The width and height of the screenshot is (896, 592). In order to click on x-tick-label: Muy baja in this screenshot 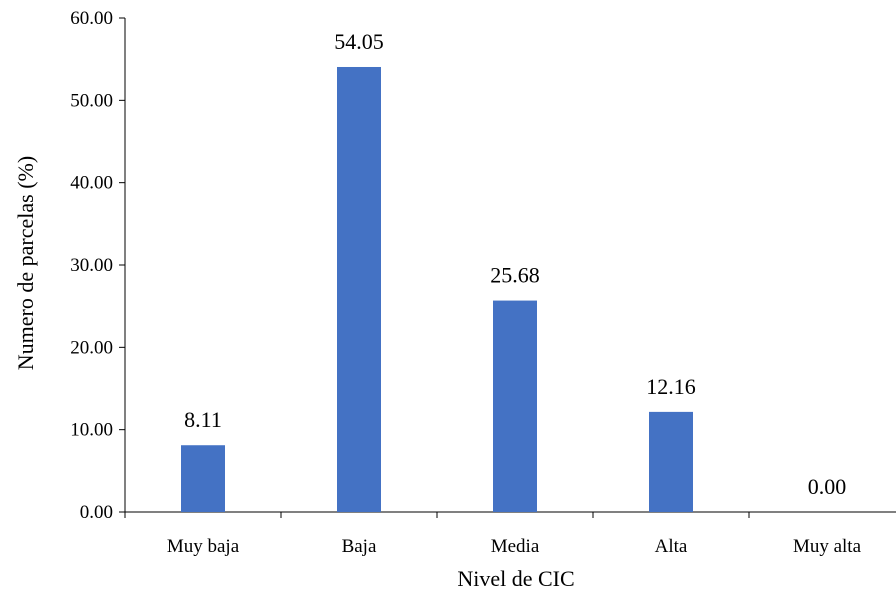, I will do `click(203, 546)`.